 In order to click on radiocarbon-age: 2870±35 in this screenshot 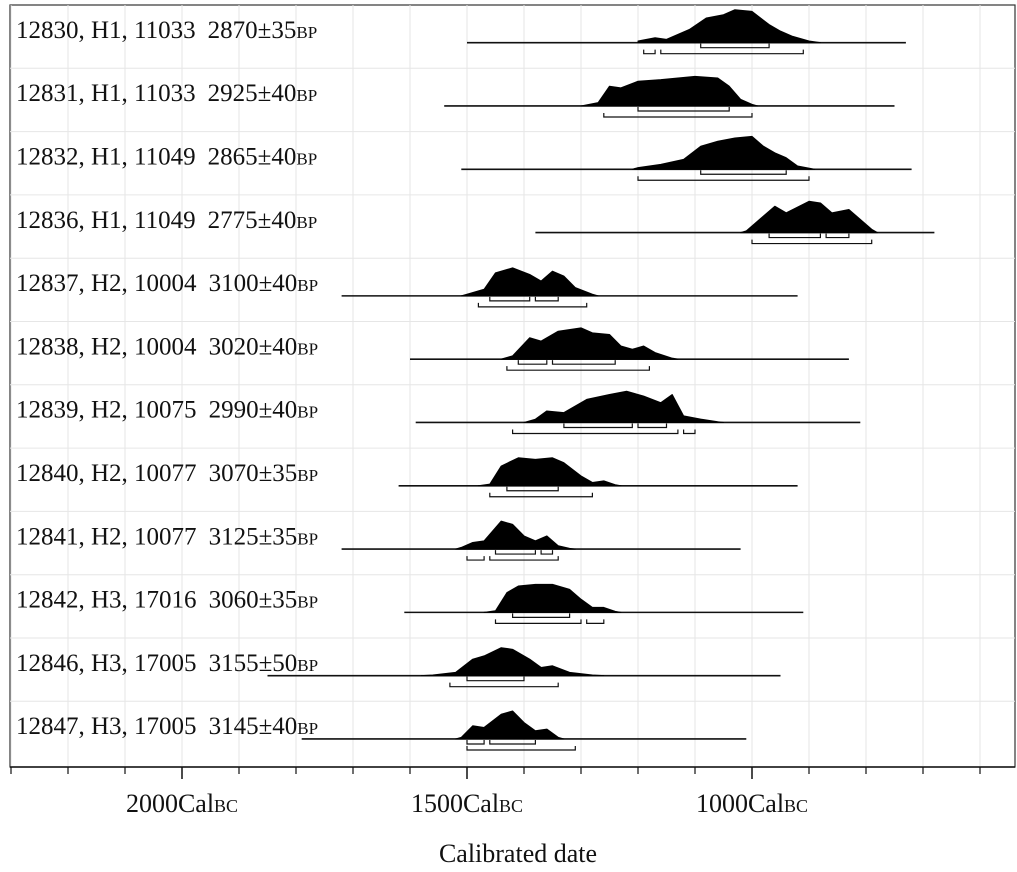, I will do `click(252, 30)`.